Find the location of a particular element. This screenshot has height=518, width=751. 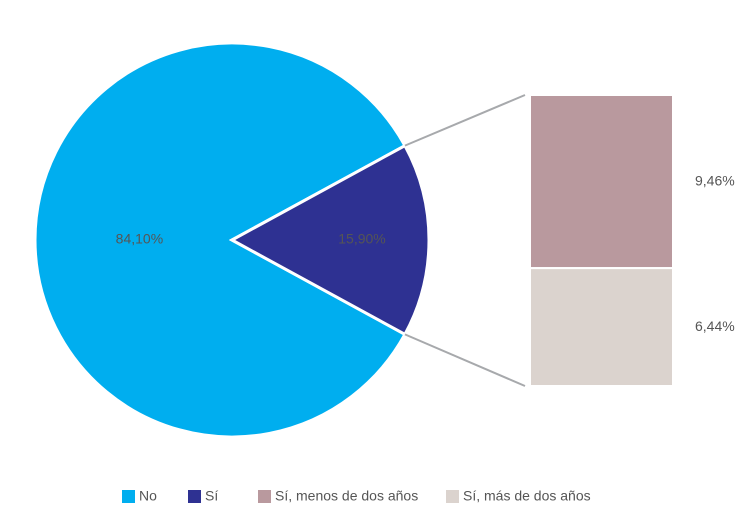

slice-label: 15,90% is located at coordinates (361, 239).